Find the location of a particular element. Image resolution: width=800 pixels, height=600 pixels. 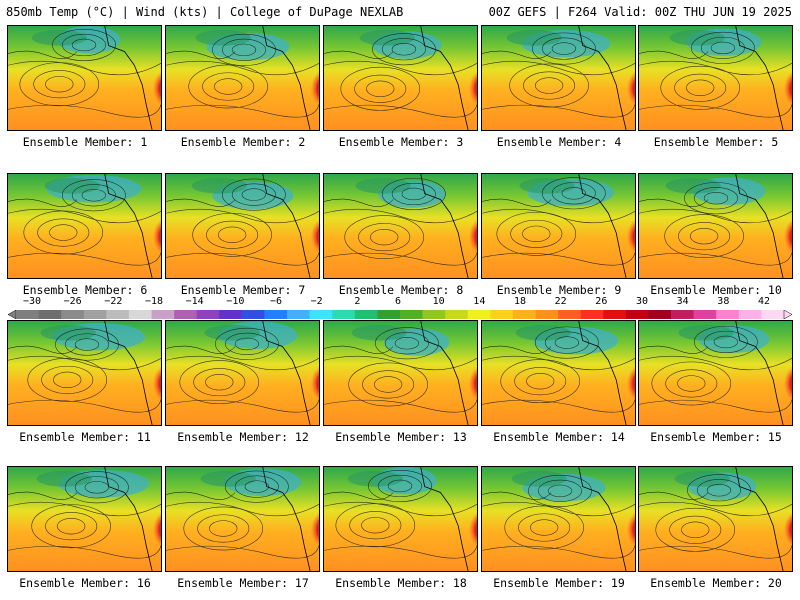

ensemble-member-label: Ensemble Member: 9 is located at coordinates (559, 290).